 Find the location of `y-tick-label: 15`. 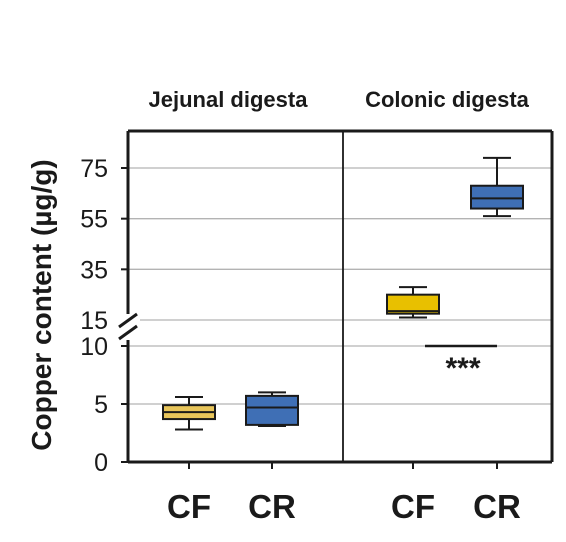

y-tick-label: 15 is located at coordinates (94, 321).